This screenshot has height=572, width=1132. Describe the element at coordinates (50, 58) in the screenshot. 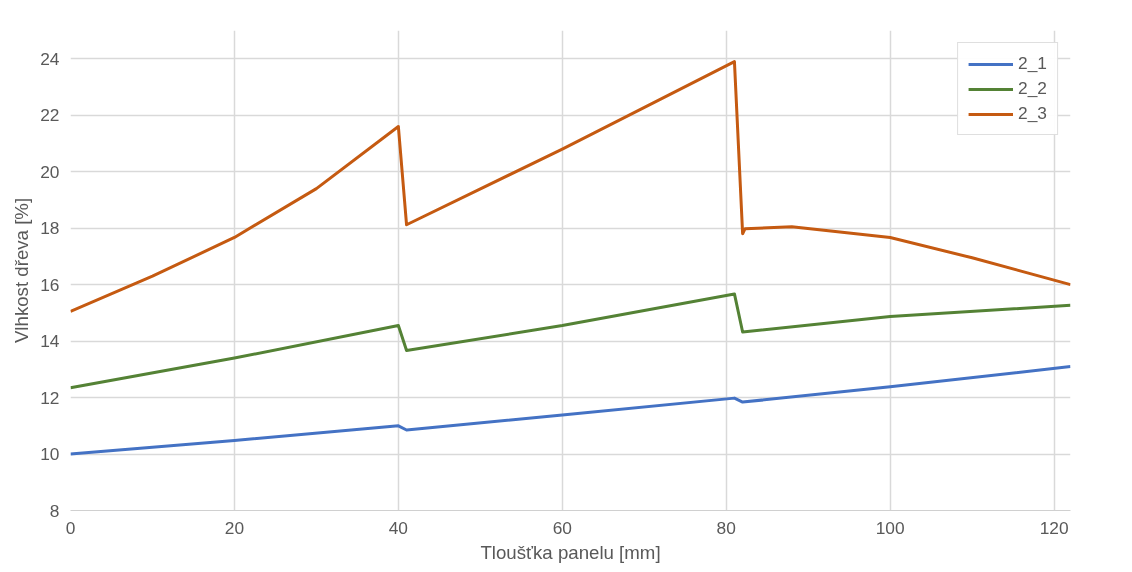

I see `y-tick-label: 24` at that location.